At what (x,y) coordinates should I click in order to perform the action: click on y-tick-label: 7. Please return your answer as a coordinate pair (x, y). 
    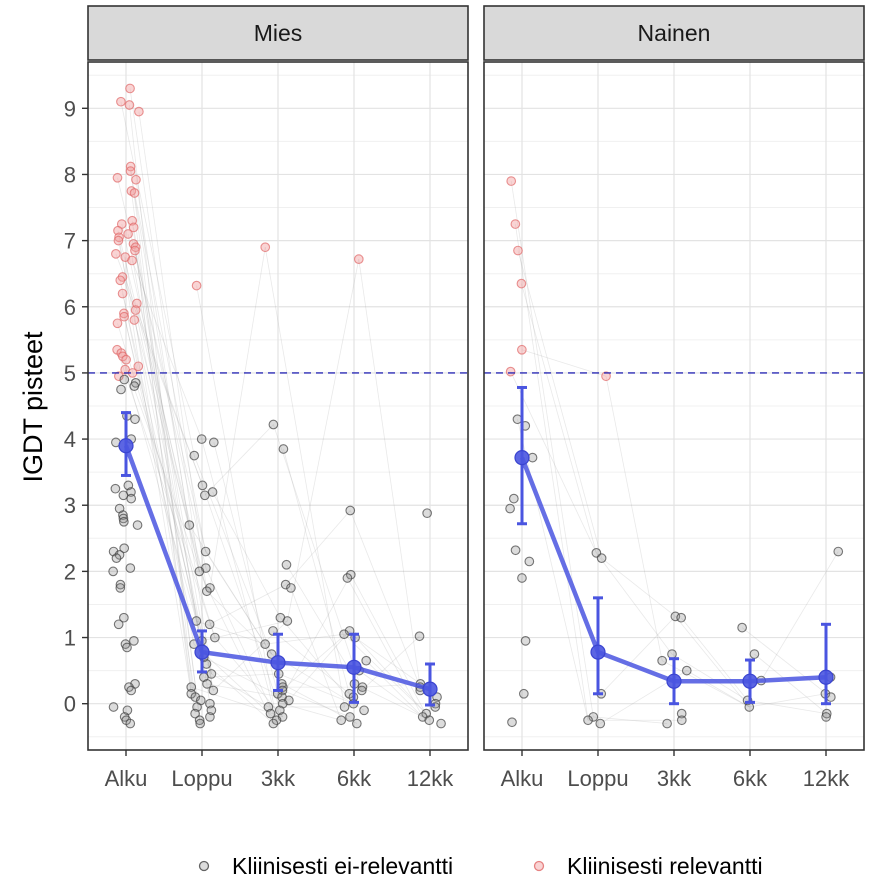
    Looking at the image, I should click on (70, 241).